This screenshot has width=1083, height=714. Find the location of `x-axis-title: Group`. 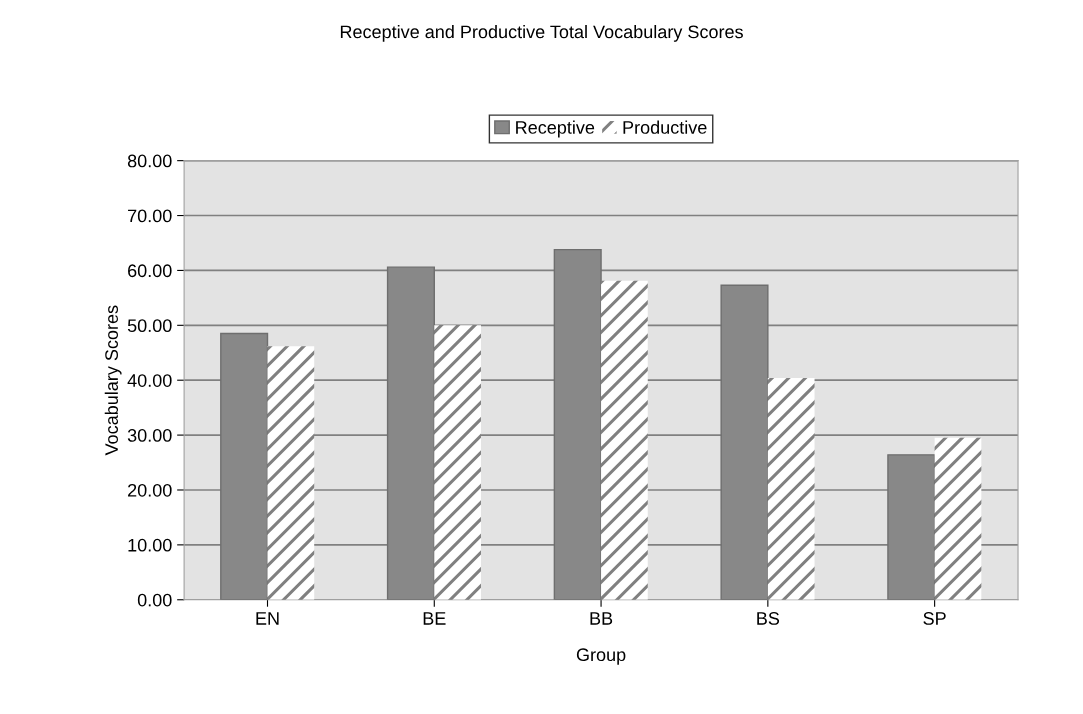

x-axis-title: Group is located at coordinates (601, 656).